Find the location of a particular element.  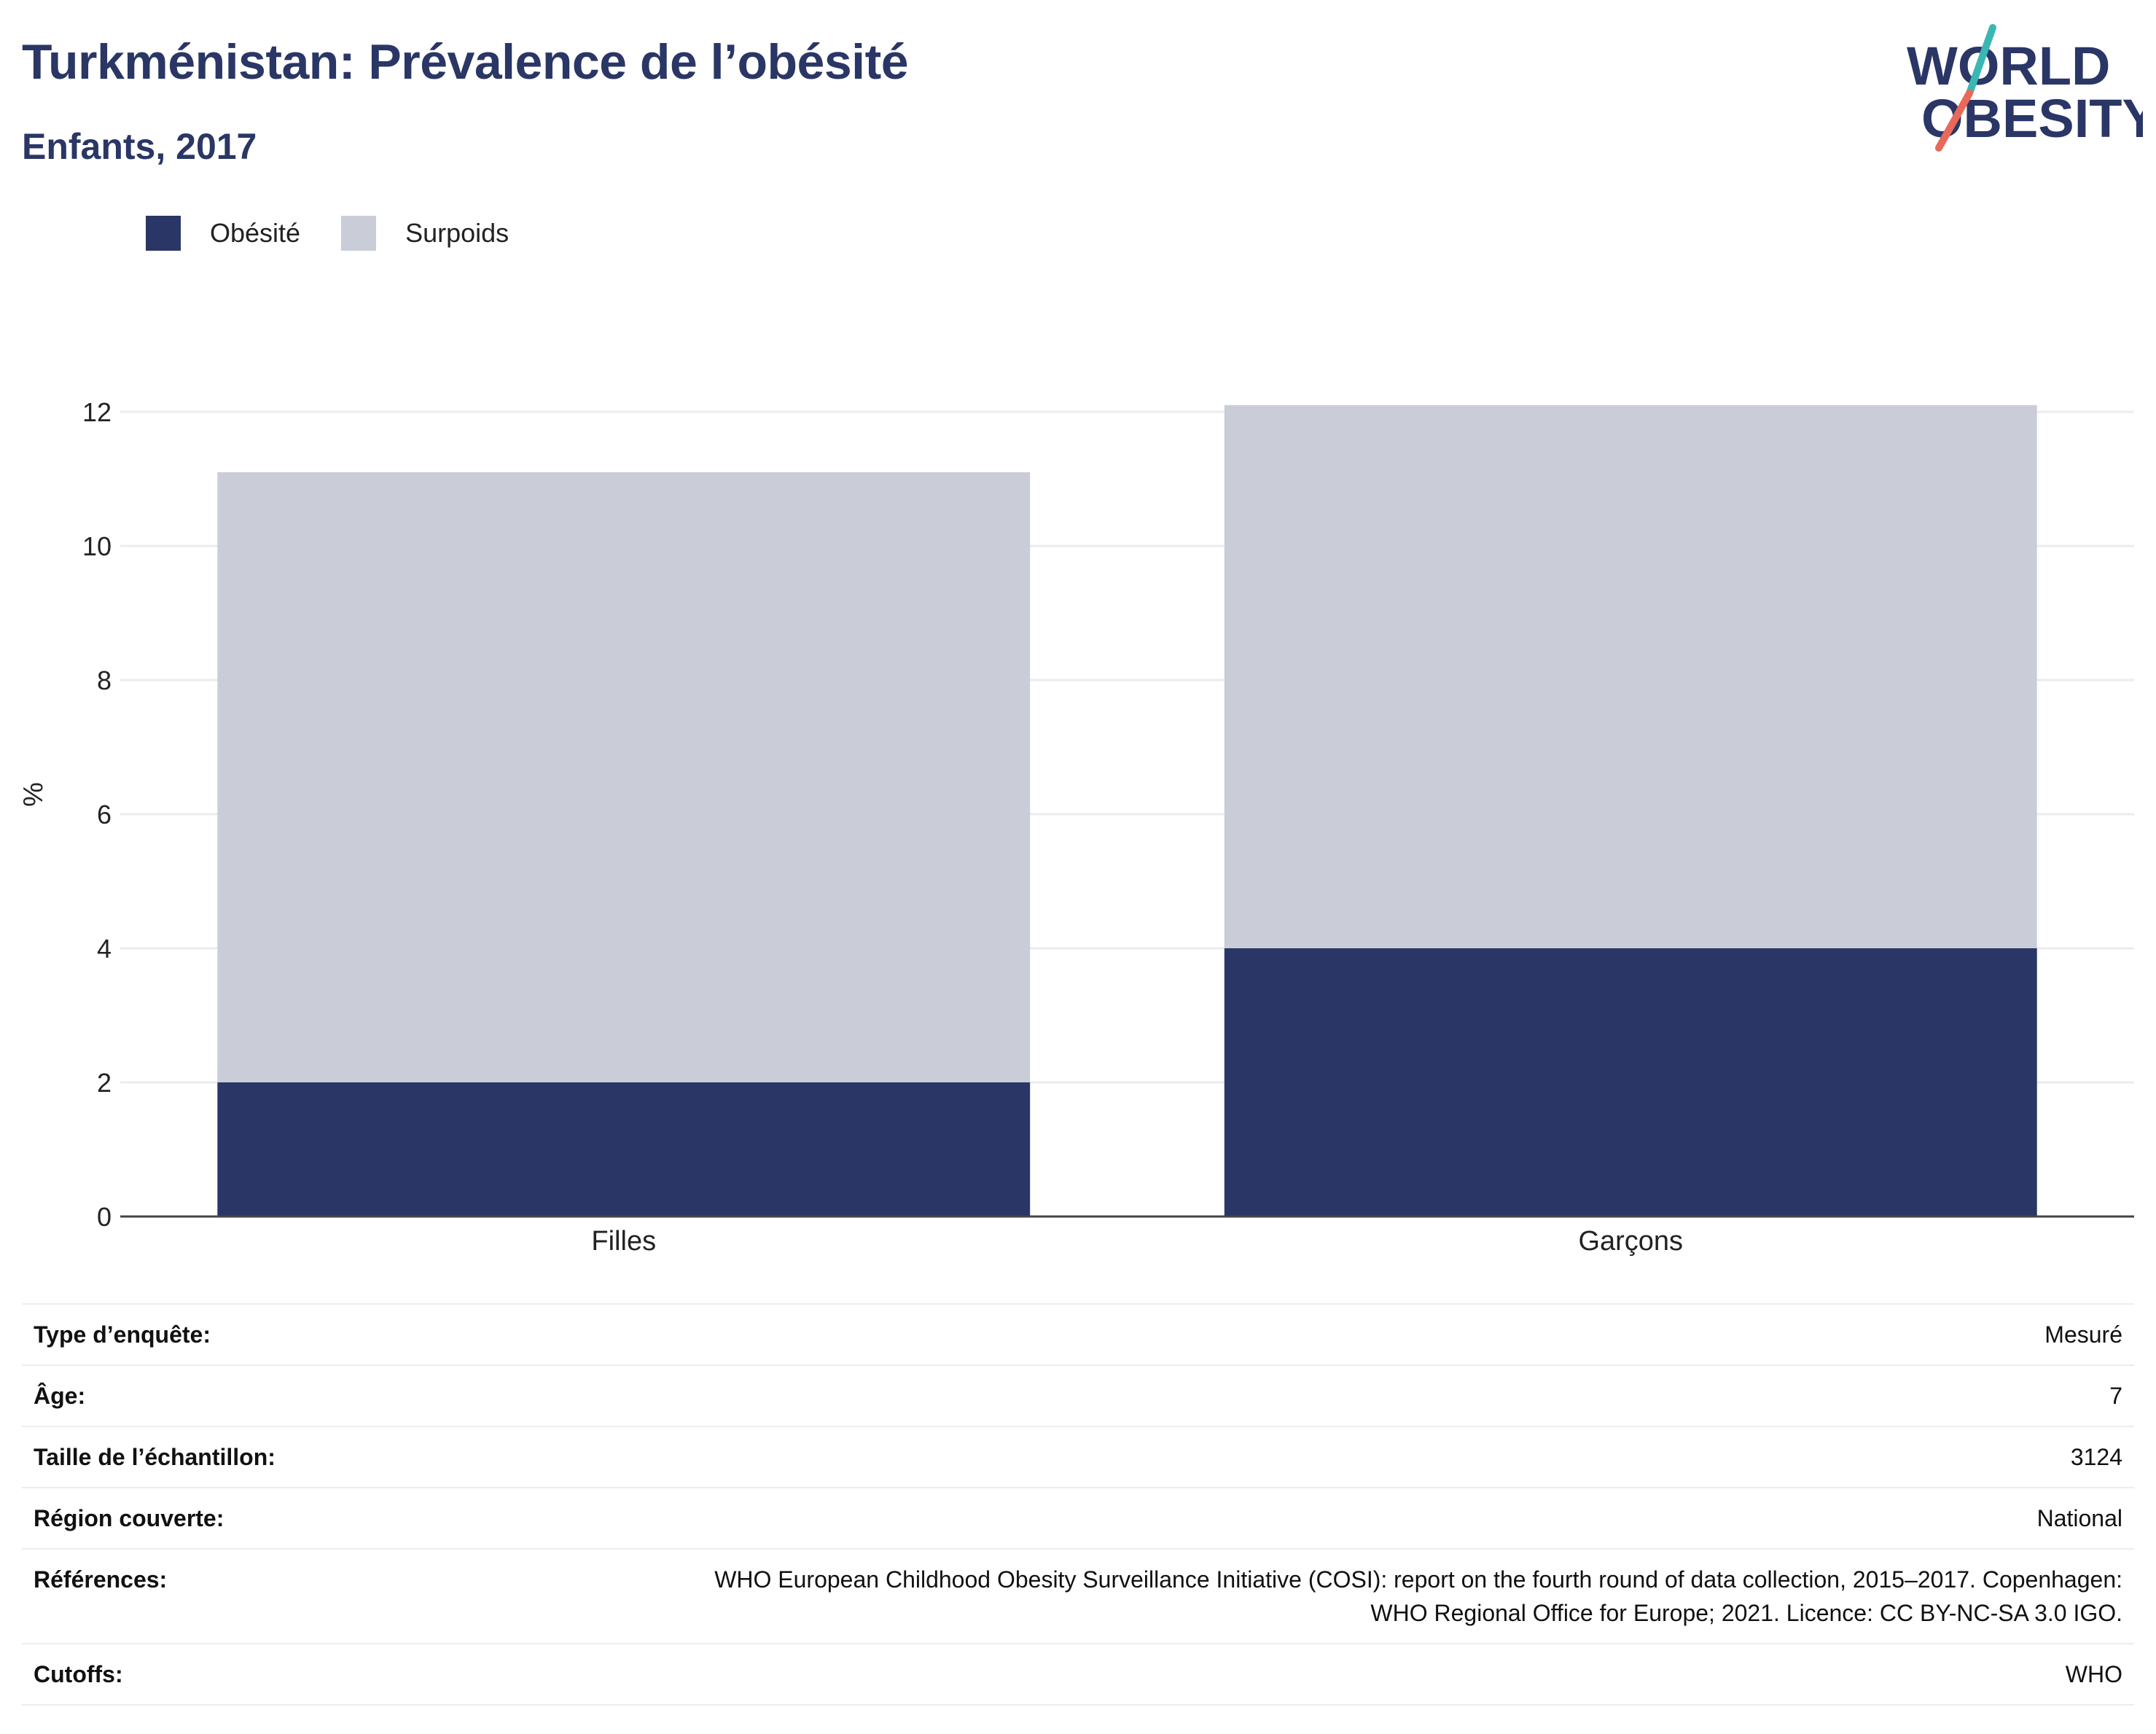

details-row-survey-type: Type d’enquête: Mesuré is located at coordinates (1078, 1334).